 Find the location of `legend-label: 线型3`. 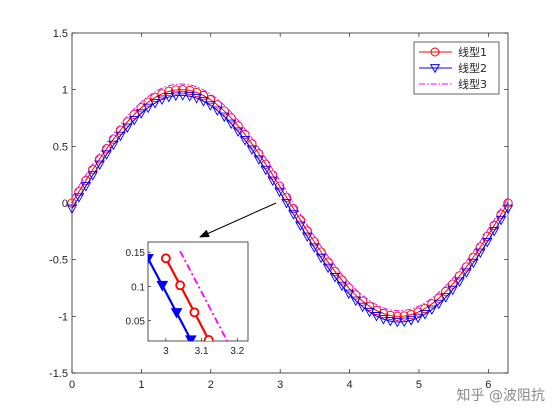

legend-label: 线型3 is located at coordinates (472, 84).